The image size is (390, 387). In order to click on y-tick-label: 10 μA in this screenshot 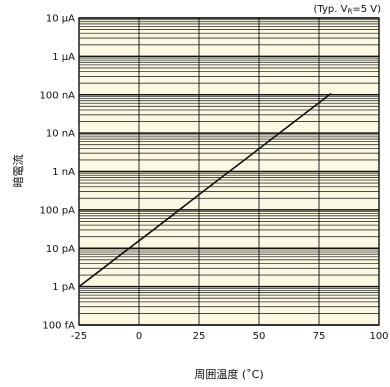, I will do `click(60, 19)`.